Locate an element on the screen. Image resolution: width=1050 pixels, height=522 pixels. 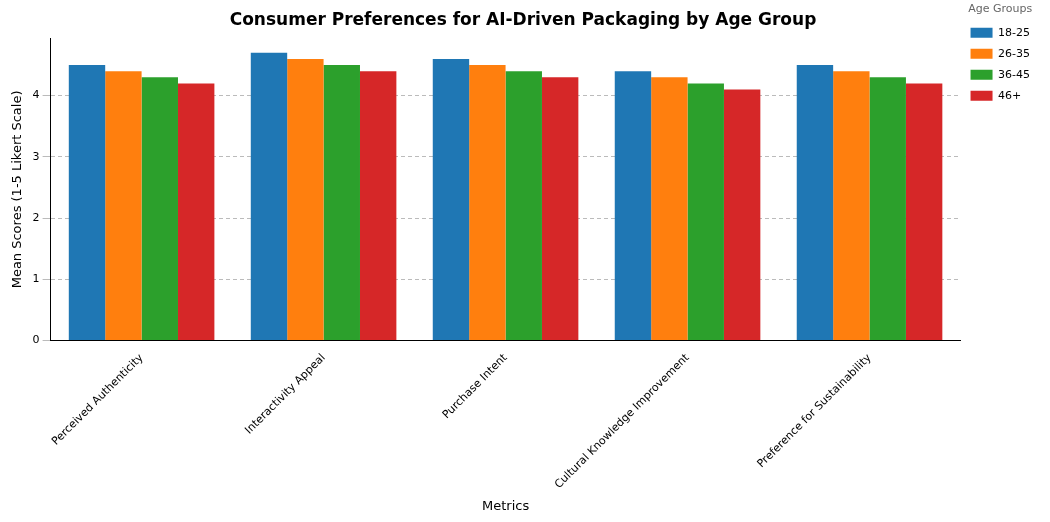
chart-title: Consumer Preferences for AI-Driven Packaging by Age Group is located at coordinates (523, 18).